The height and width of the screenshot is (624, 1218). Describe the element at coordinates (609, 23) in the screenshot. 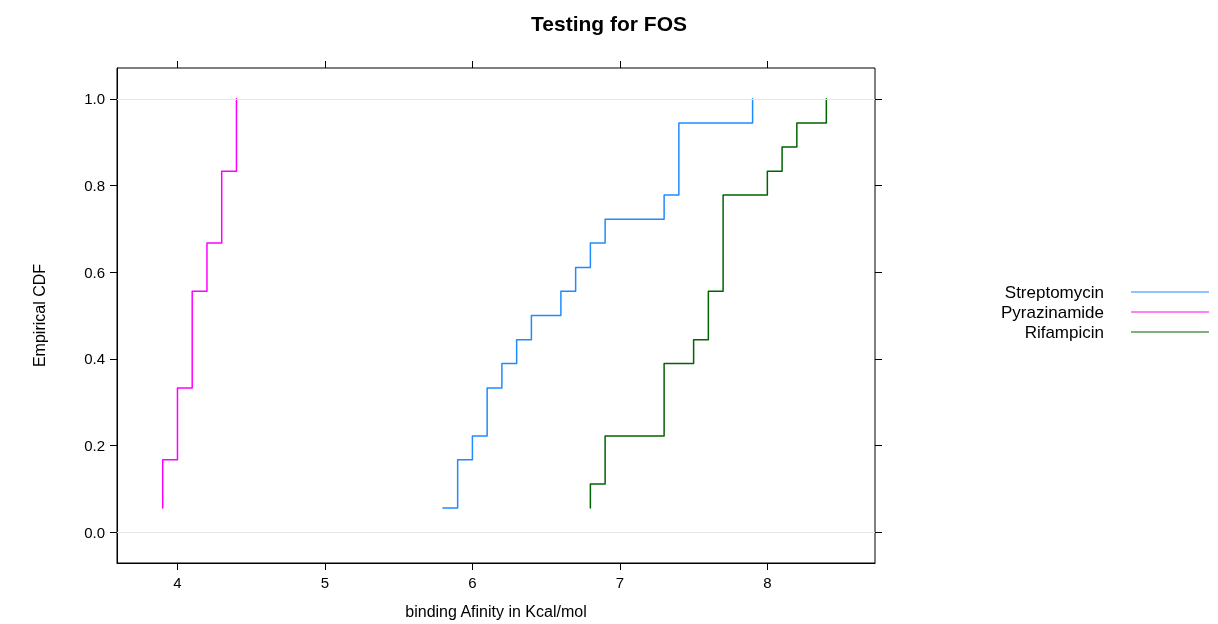

I see `chart-title: Testing for FOS` at that location.